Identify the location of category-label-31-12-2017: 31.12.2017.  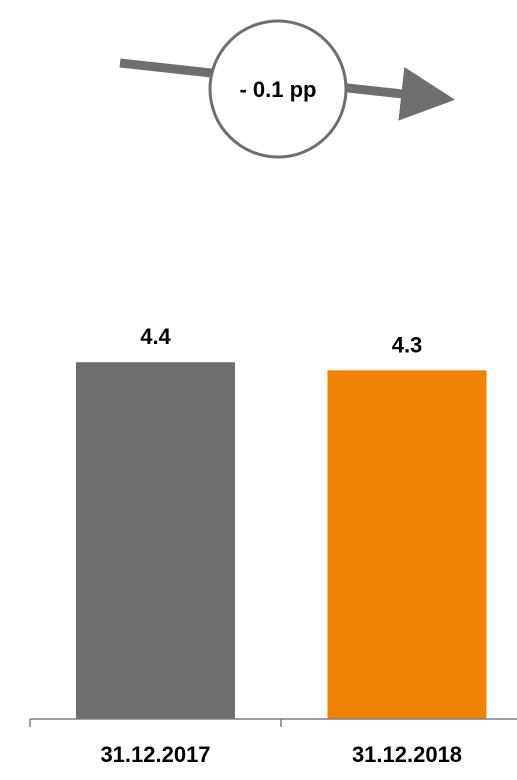
(155, 754).